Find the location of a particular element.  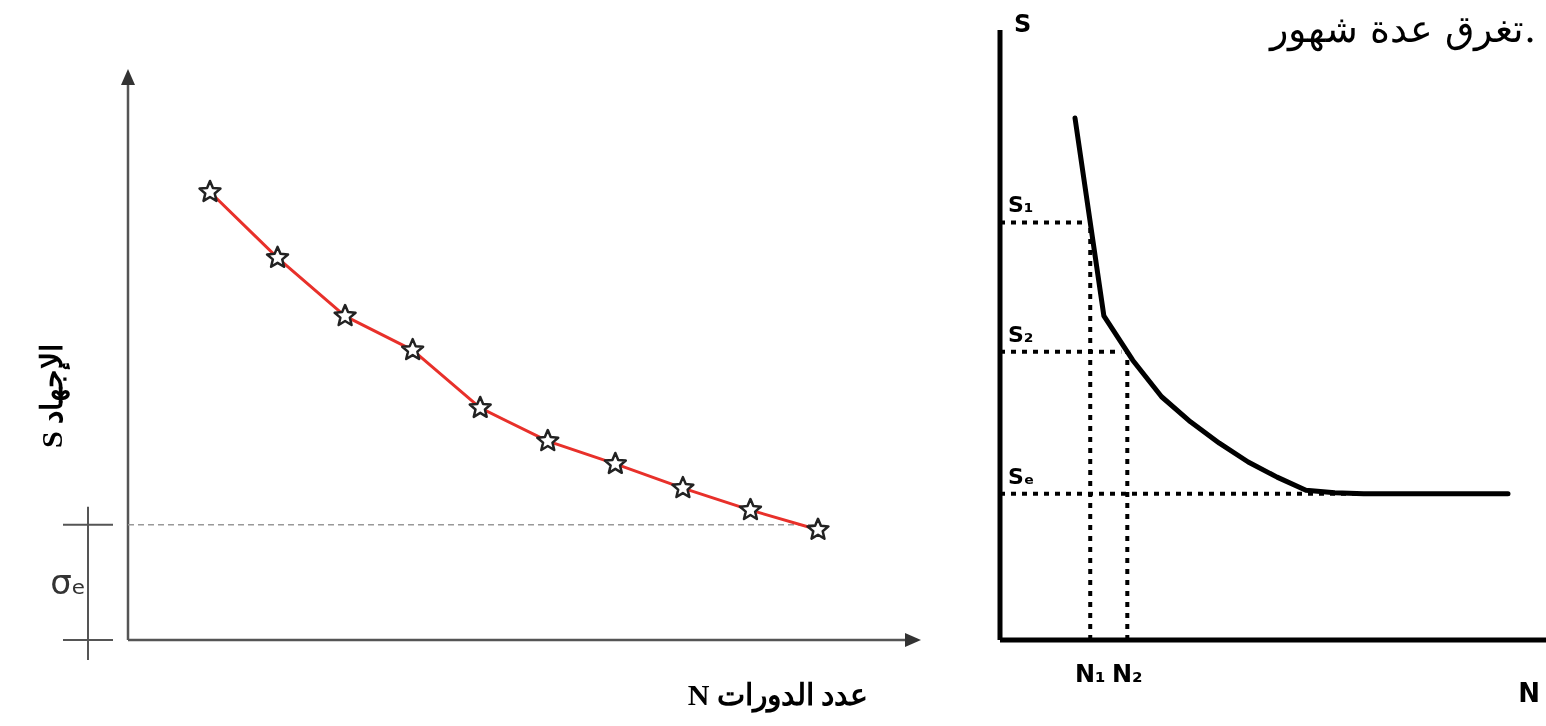

y-axis-title: الإجهاد S is located at coordinates (53, 396).